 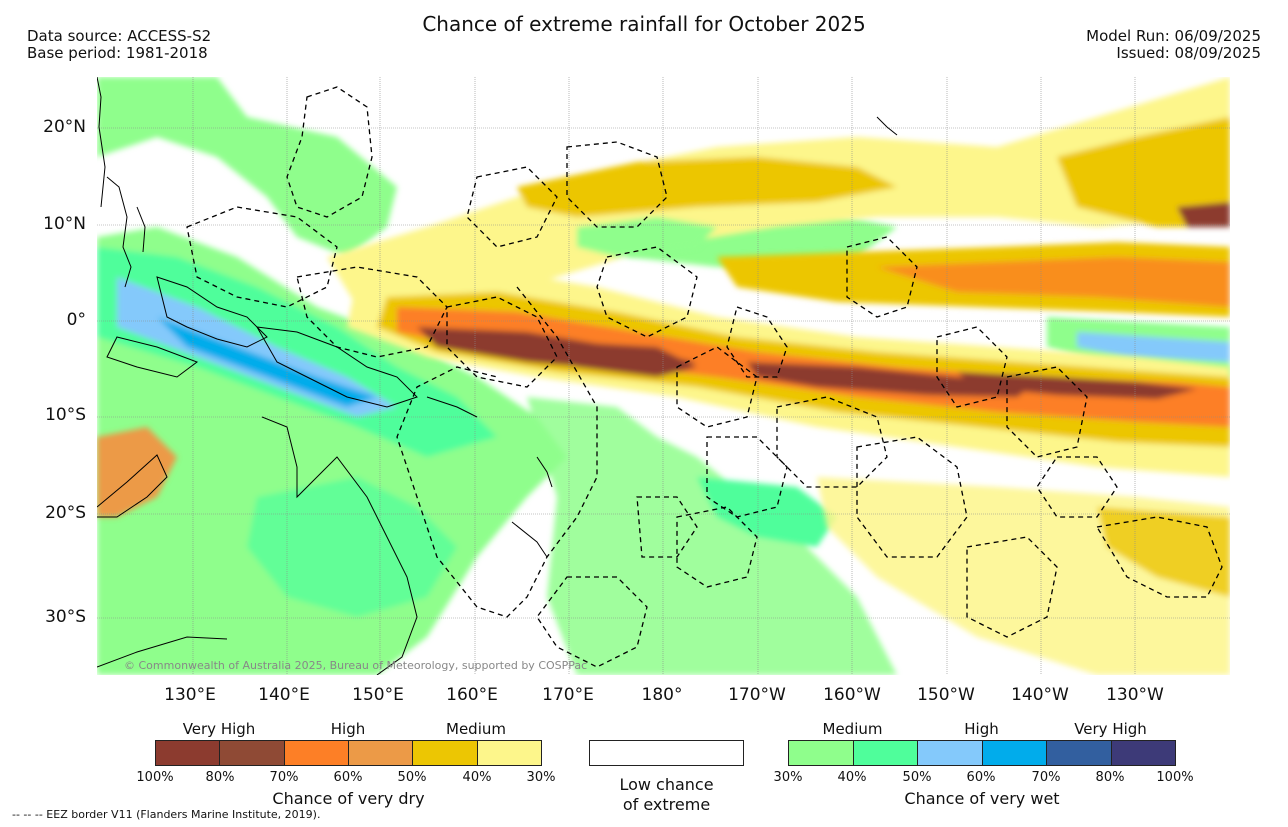 What do you see at coordinates (1046, 777) in the screenshot?
I see `wet-tick: 70%` at bounding box center [1046, 777].